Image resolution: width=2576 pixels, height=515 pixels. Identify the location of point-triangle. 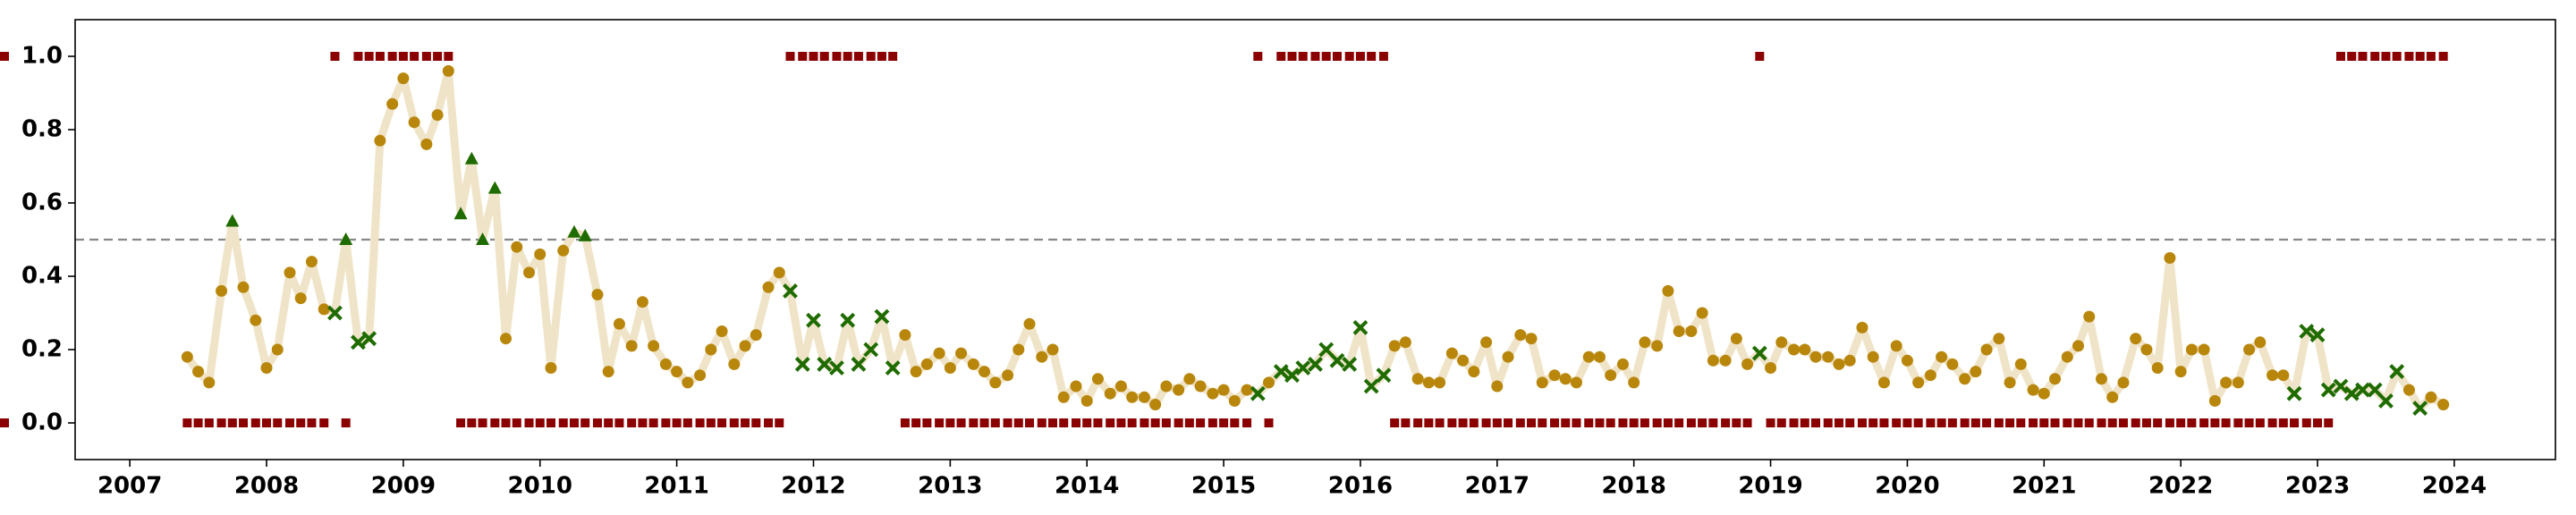
(346, 238).